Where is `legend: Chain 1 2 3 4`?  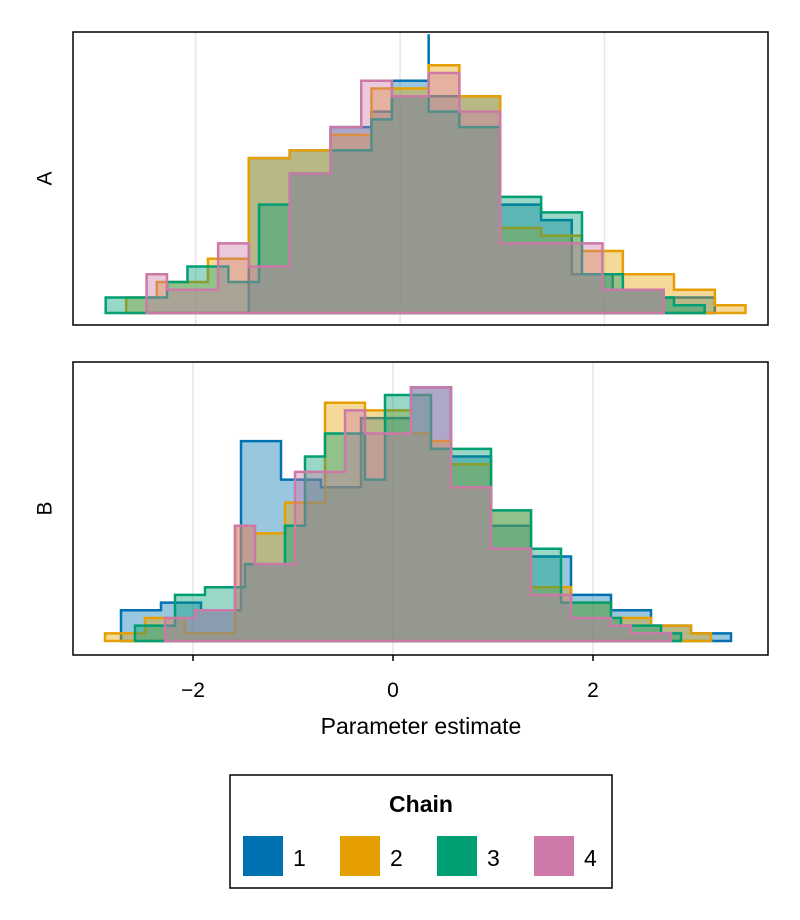 legend: Chain 1 2 3 4 is located at coordinates (421, 831).